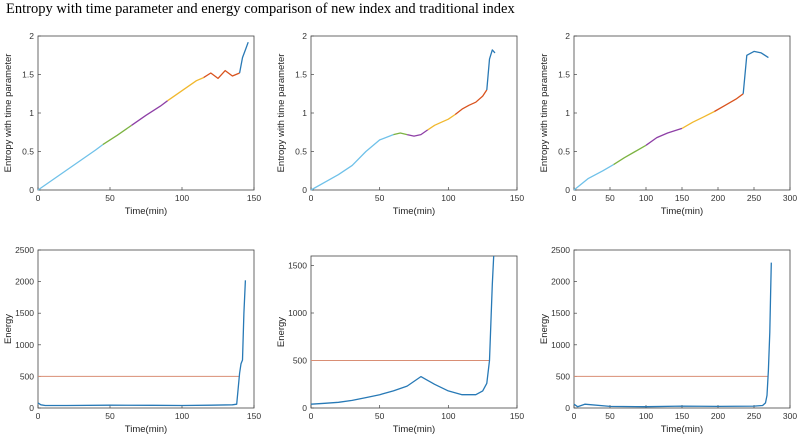 The image size is (800, 440). What do you see at coordinates (31, 113) in the screenshot?
I see `chart-1-ytick-label: 1` at bounding box center [31, 113].